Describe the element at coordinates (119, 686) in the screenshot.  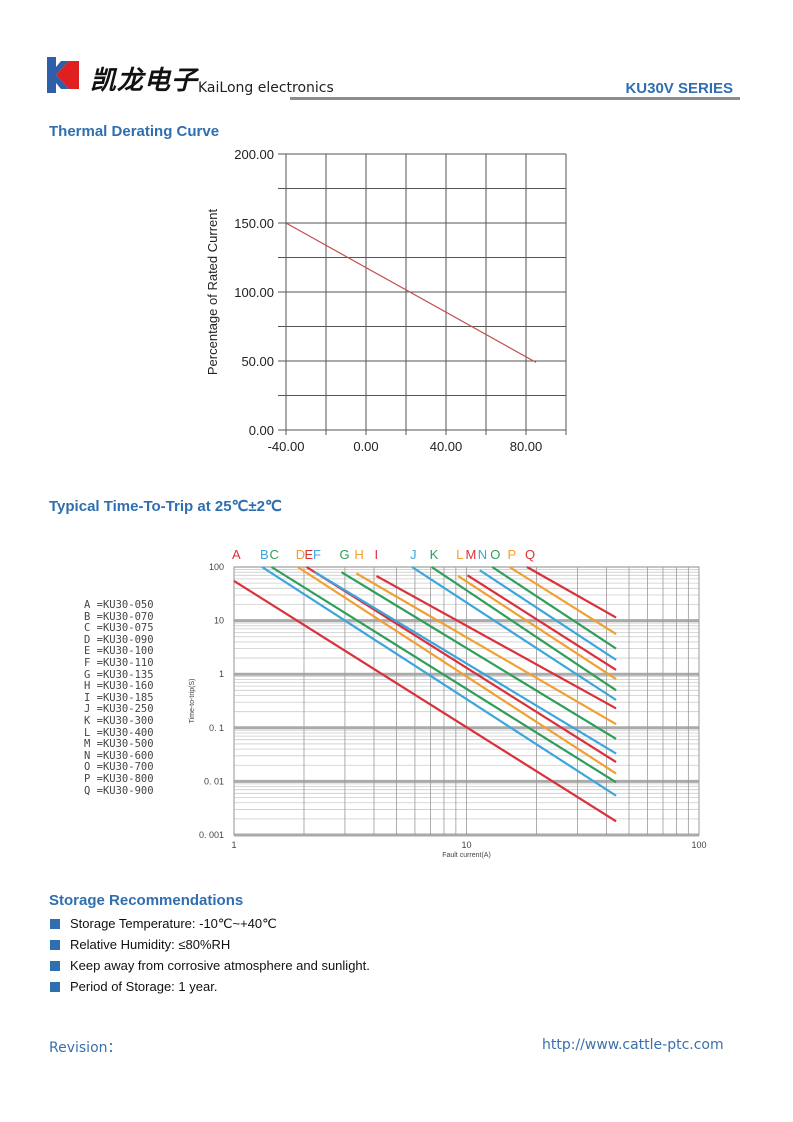
I see `legend-item: H =KU30-160` at that location.